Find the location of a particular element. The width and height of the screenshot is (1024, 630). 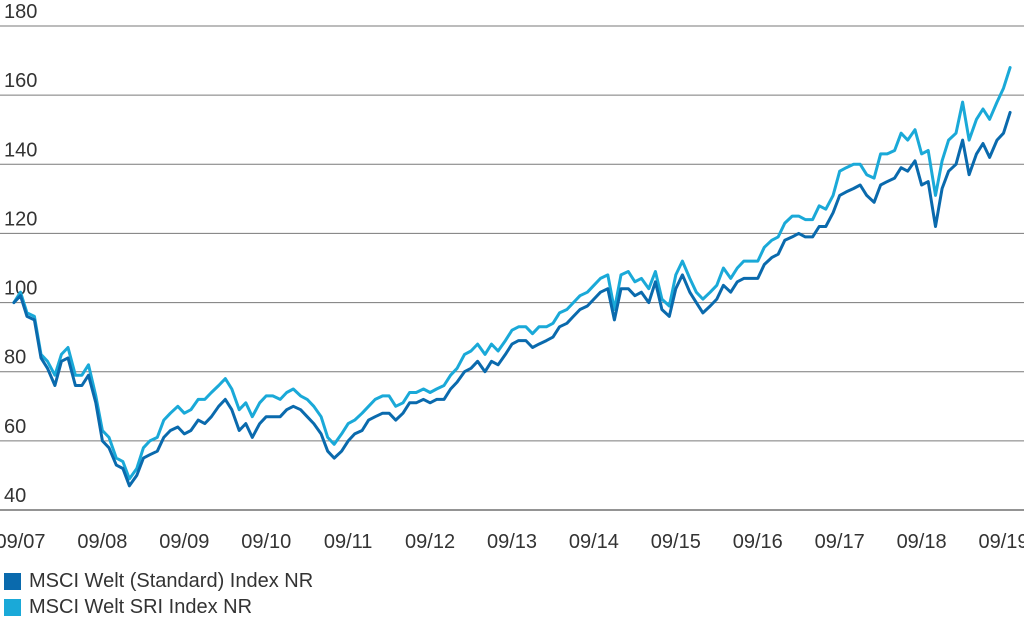

x-tick-label: 09/10 is located at coordinates (266, 542).